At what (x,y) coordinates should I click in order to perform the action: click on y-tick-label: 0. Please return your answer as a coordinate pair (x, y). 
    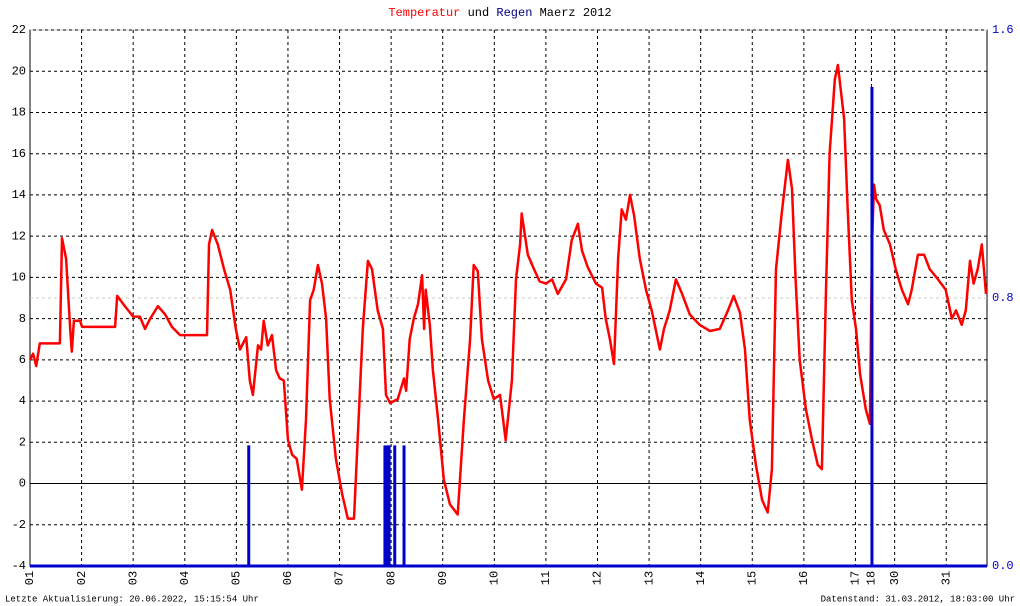
    Looking at the image, I should click on (22, 484).